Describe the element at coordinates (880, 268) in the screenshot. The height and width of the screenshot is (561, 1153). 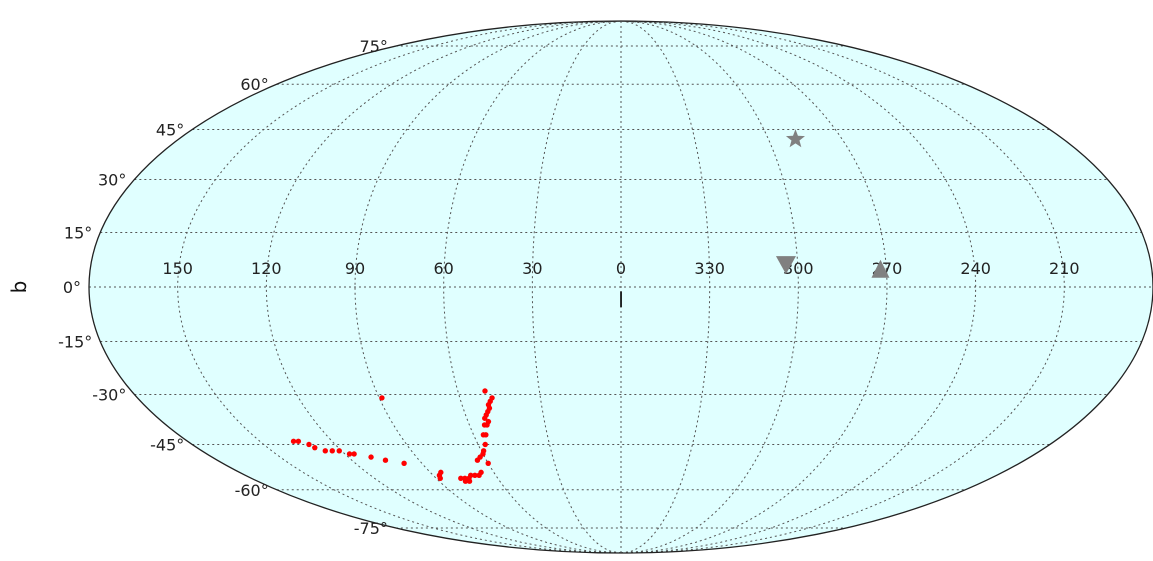
I see `triangle-up-marker` at that location.